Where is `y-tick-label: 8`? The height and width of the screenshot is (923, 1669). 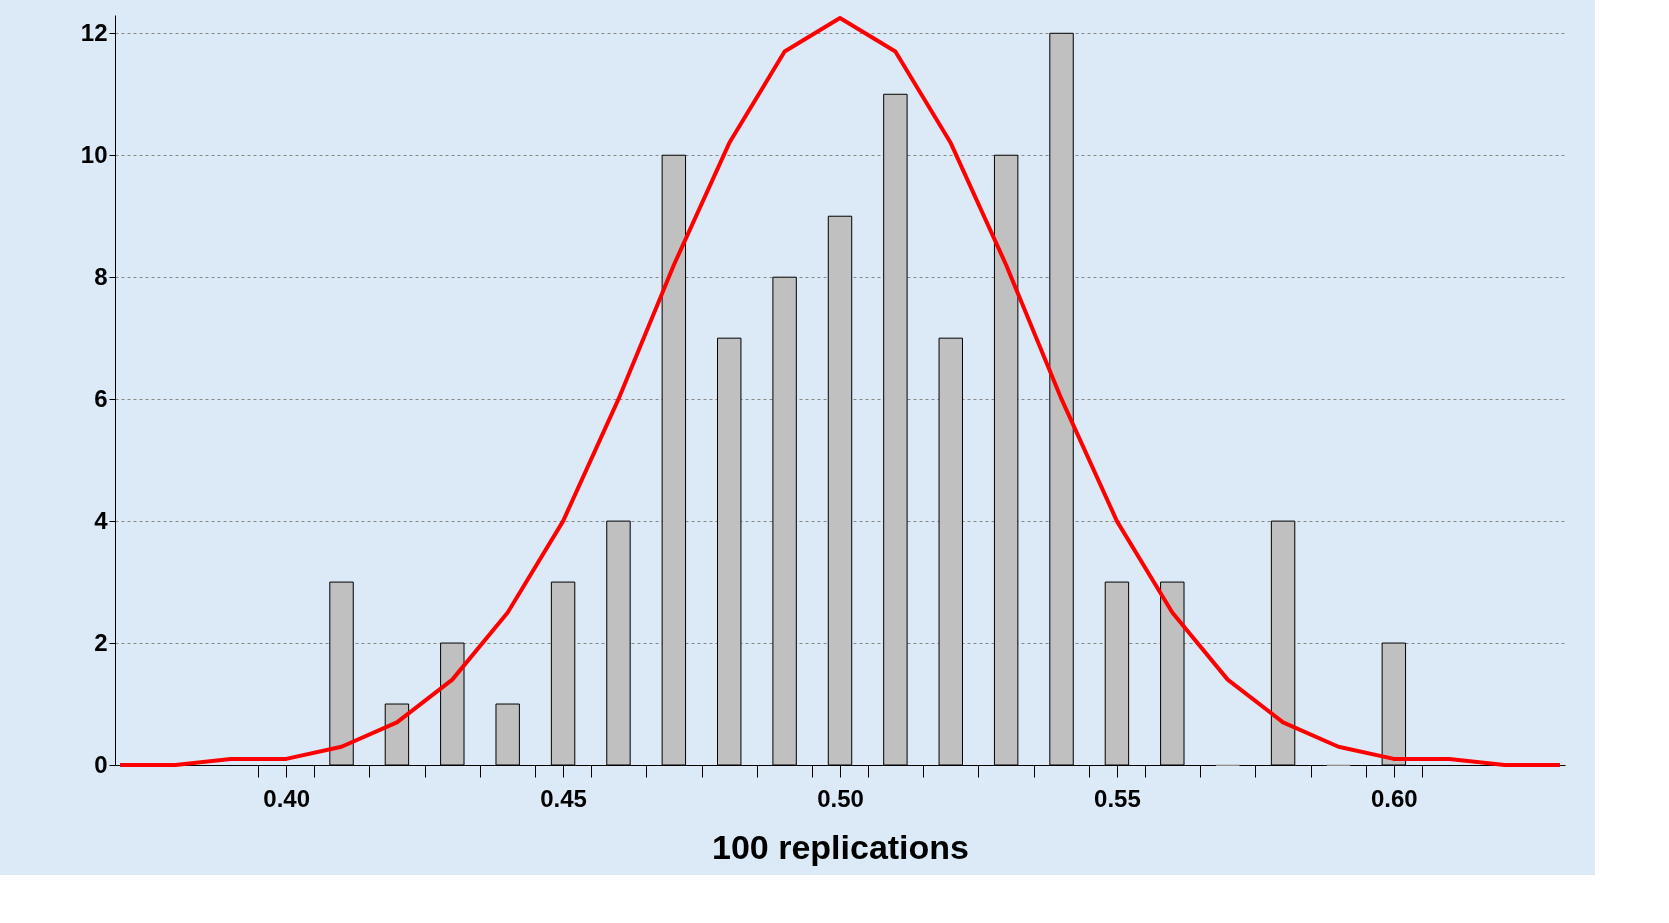
y-tick-label: 8 is located at coordinates (101, 276).